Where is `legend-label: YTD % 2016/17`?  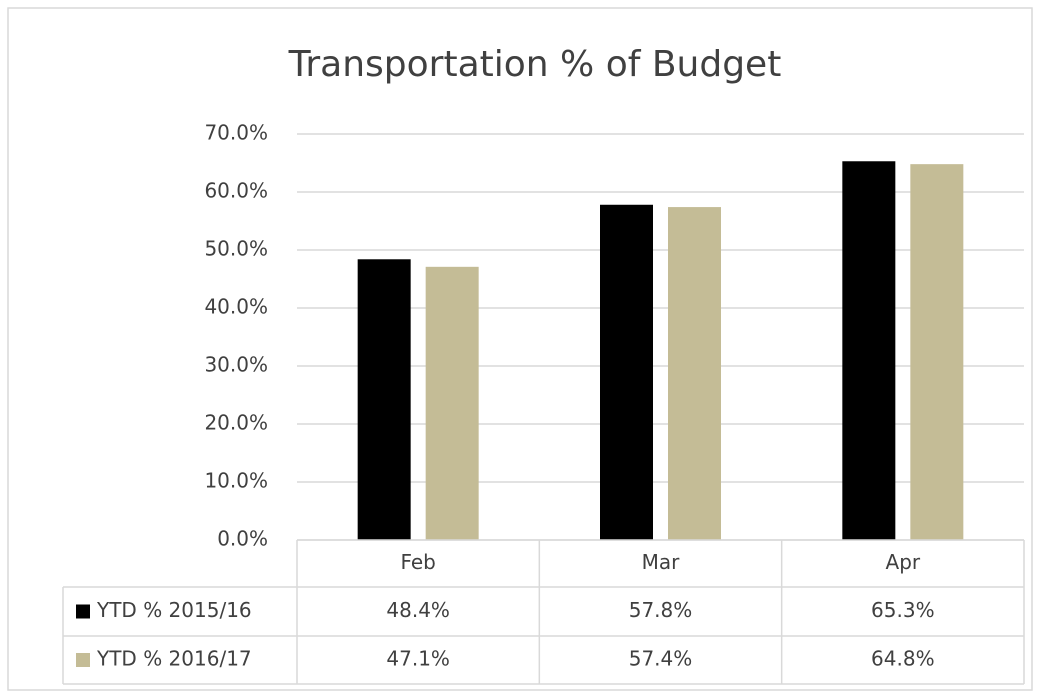 legend-label: YTD % 2016/17 is located at coordinates (174, 659).